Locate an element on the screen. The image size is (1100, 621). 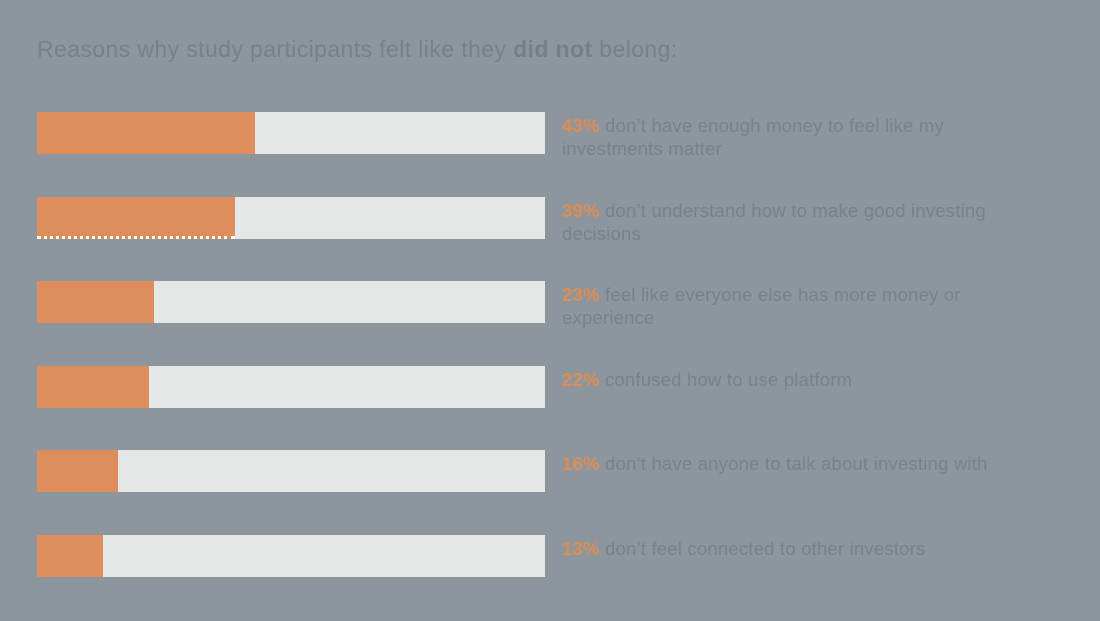
bar-percent: 43% is located at coordinates (581, 125).